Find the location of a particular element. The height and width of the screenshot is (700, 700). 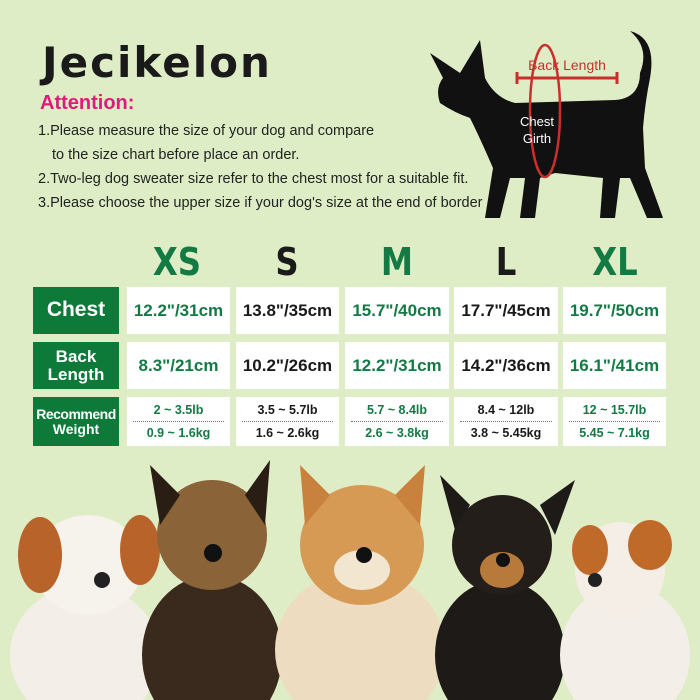

weight-lb: 5.7 ~ 8.4lb is located at coordinates (397, 412).